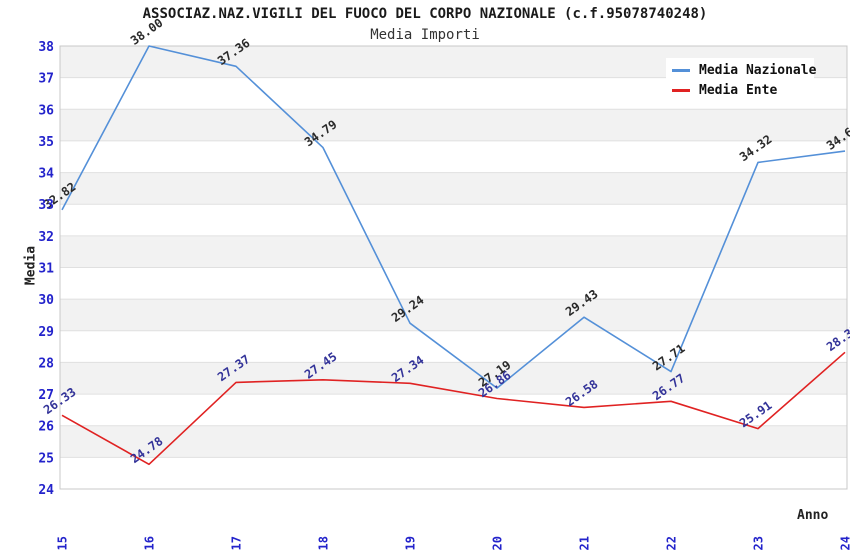 This screenshot has height=550, width=850. What do you see at coordinates (31, 265) in the screenshot?
I see `y-axis-title: Media` at bounding box center [31, 265].